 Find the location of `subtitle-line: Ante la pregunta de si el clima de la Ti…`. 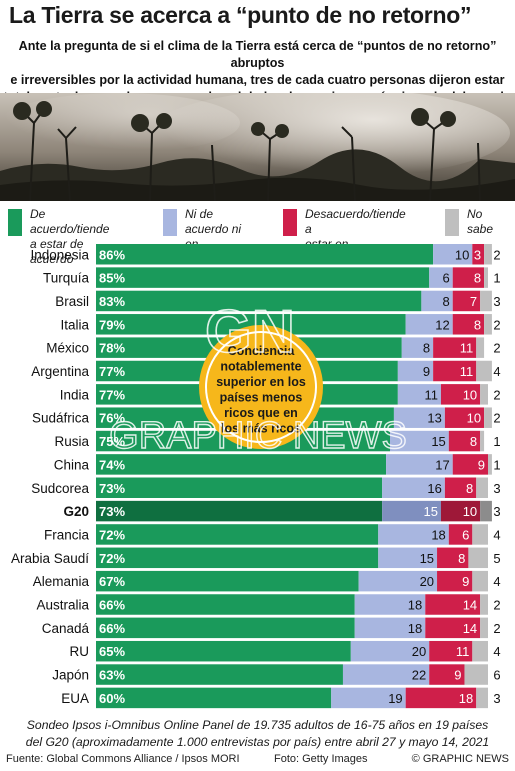

subtitle-line: Ante la pregunta de si el clima de la Ti… is located at coordinates (257, 54).